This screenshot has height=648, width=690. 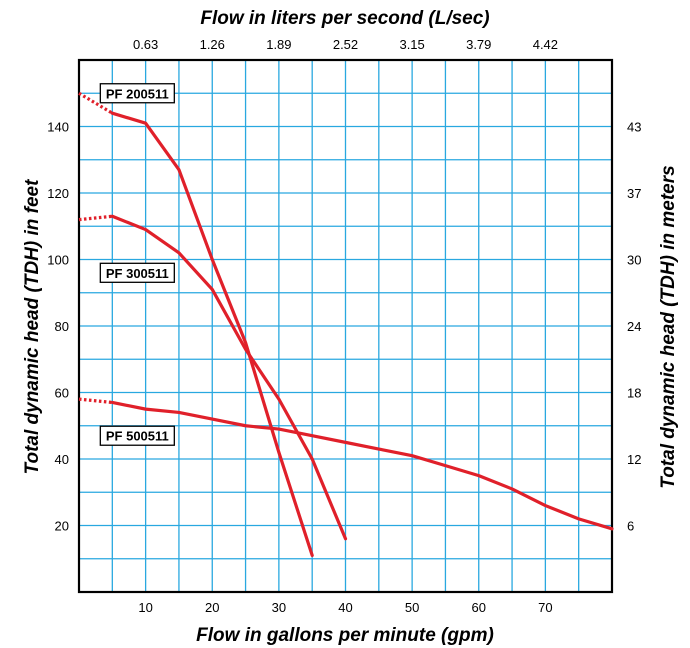 I want to click on y-tick-label: 100, so click(x=58, y=260).